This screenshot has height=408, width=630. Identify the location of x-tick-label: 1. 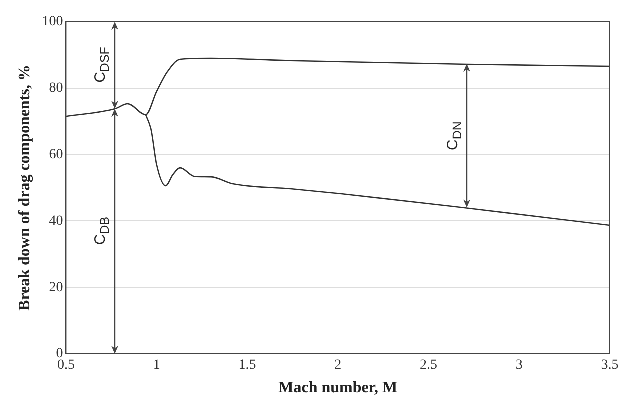
(156, 366).